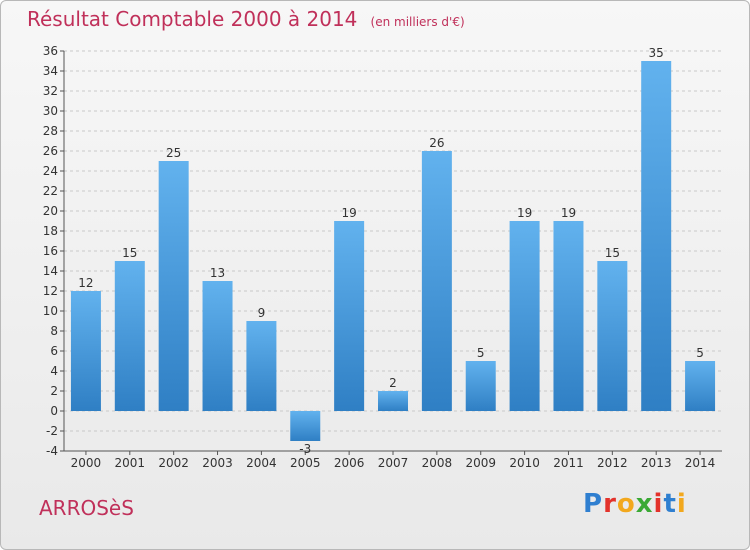 Image resolution: width=750 pixels, height=550 pixels. I want to click on value-label-2011: 19, so click(568, 213).